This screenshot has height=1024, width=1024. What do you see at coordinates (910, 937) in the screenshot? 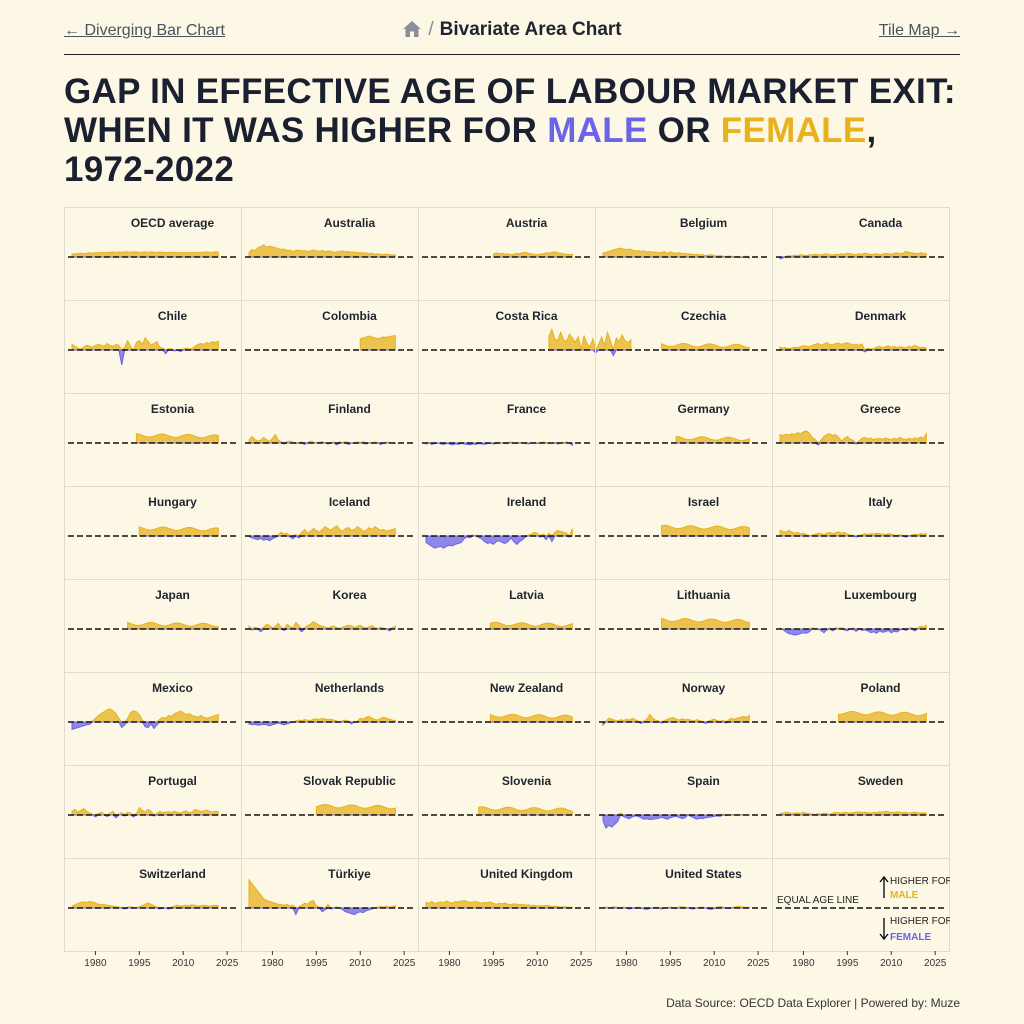
I see `legend-female: FEMALE` at bounding box center [910, 937].